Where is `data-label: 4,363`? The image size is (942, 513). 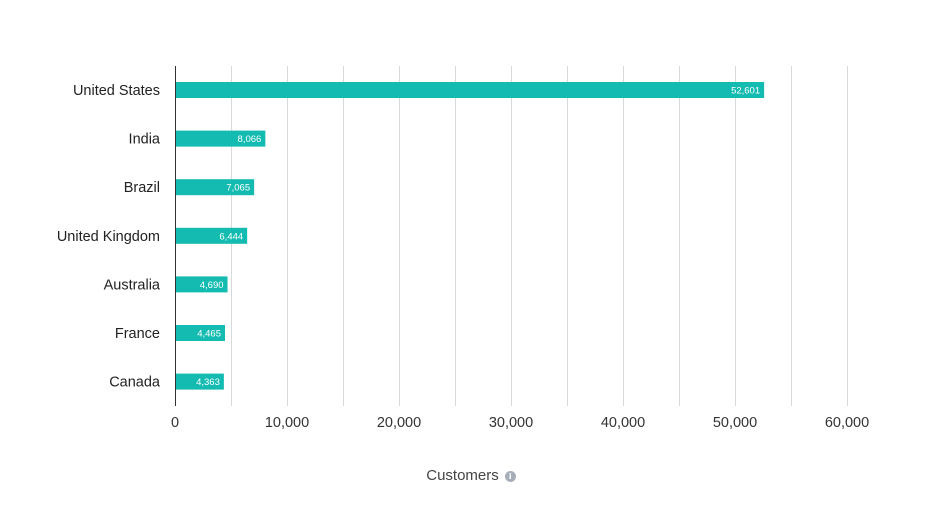 data-label: 4,363 is located at coordinates (208, 382).